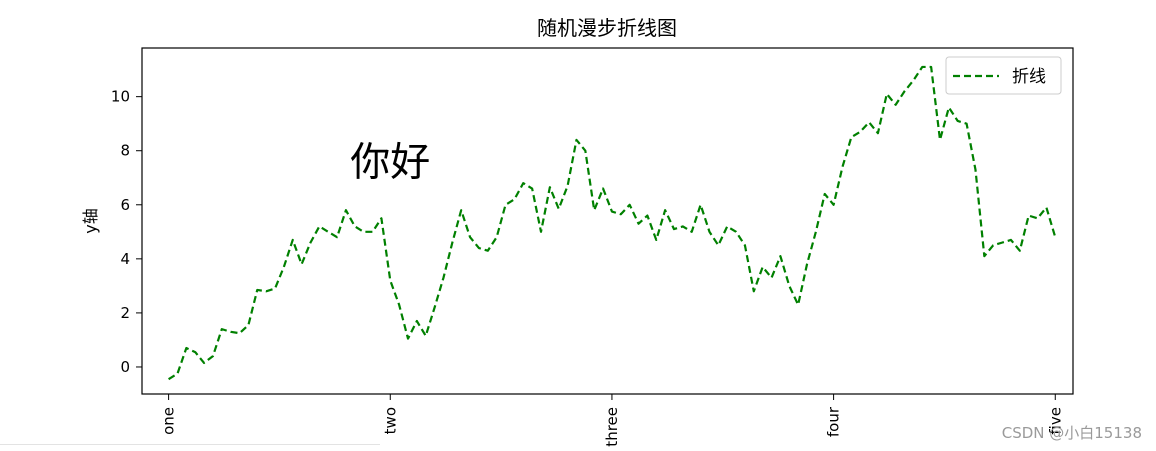  I want to click on x-tick-label: three, so click(612, 427).